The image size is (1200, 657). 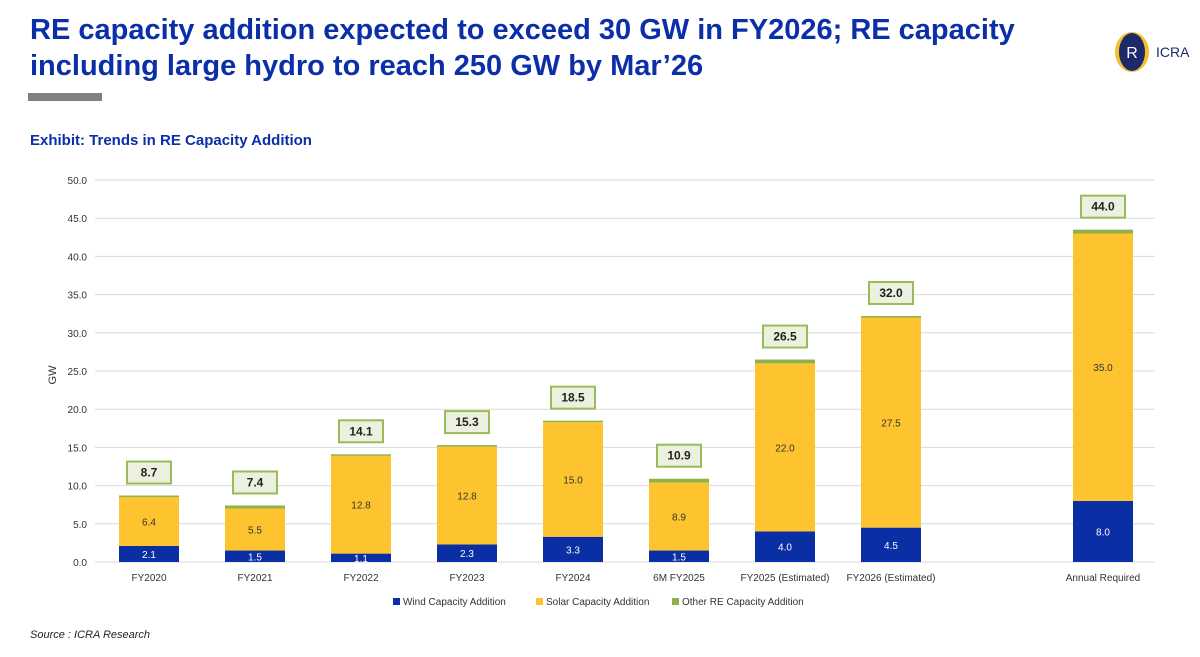 I want to click on exhibit-title: Exhibit: Trends in RE Capacity Addition, so click(x=171, y=140).